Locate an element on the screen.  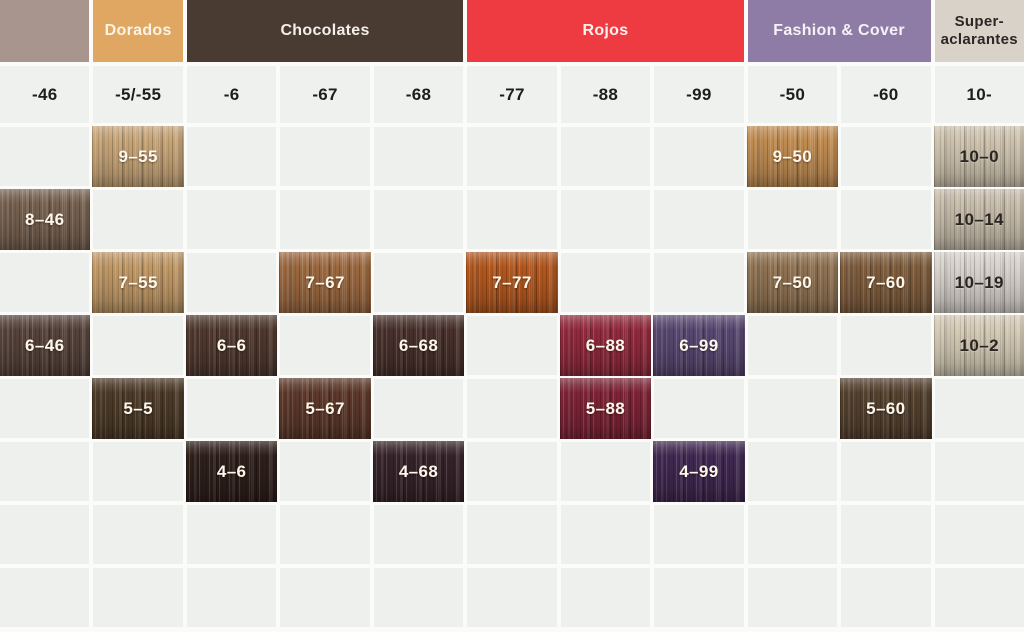
swatch-7-67: 7–67 is located at coordinates (325, 282).